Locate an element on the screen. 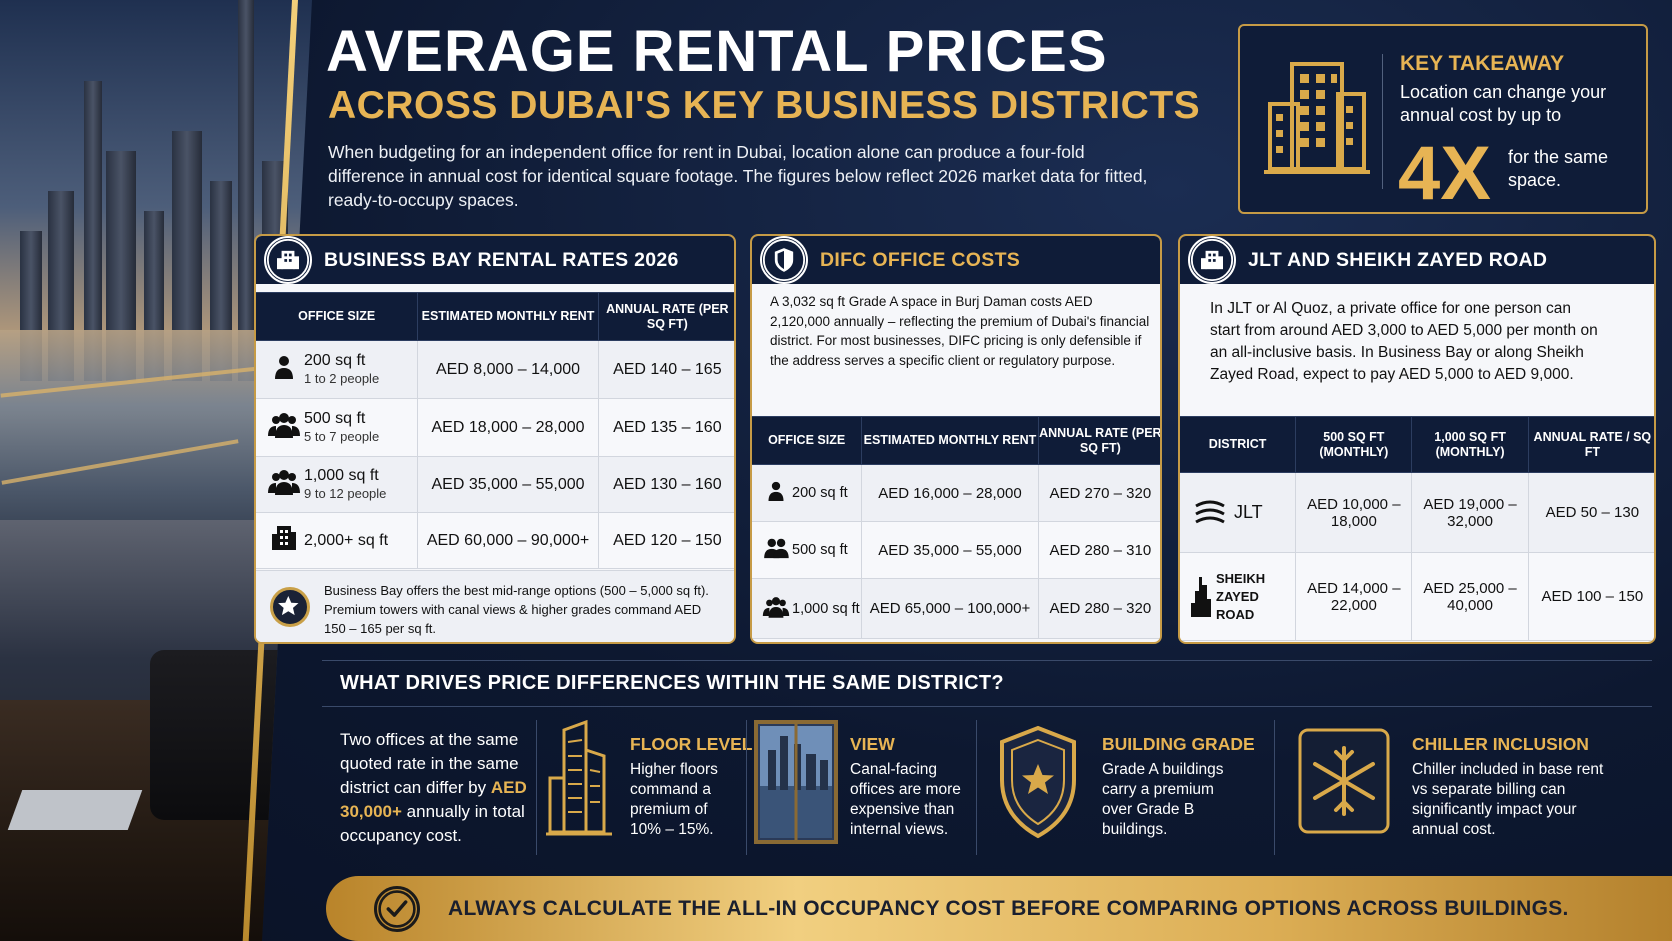 This screenshot has height=941, width=1672. skyline-tower-icon is located at coordinates (1201, 596).